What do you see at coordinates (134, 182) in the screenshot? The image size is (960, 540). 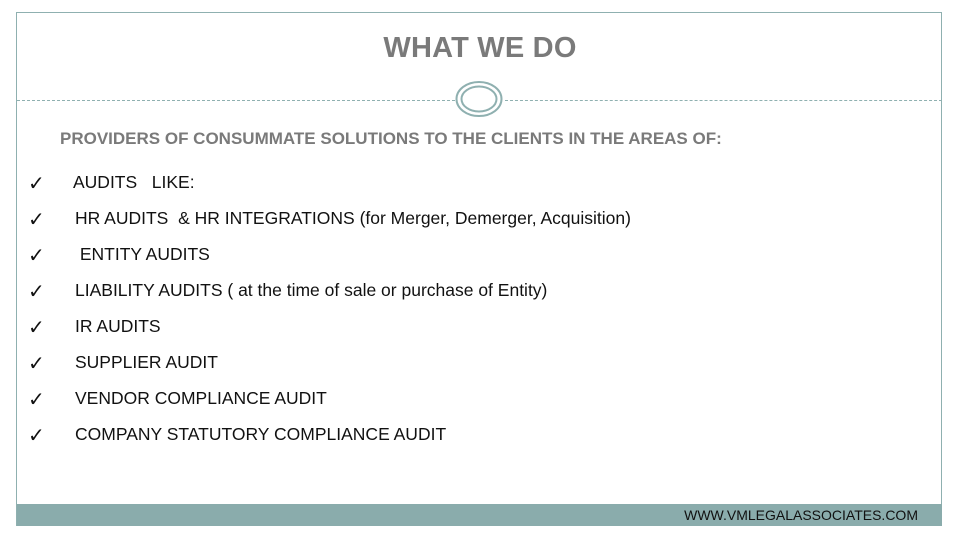 I see `list-item-text: AUDITS LIKE:` at bounding box center [134, 182].